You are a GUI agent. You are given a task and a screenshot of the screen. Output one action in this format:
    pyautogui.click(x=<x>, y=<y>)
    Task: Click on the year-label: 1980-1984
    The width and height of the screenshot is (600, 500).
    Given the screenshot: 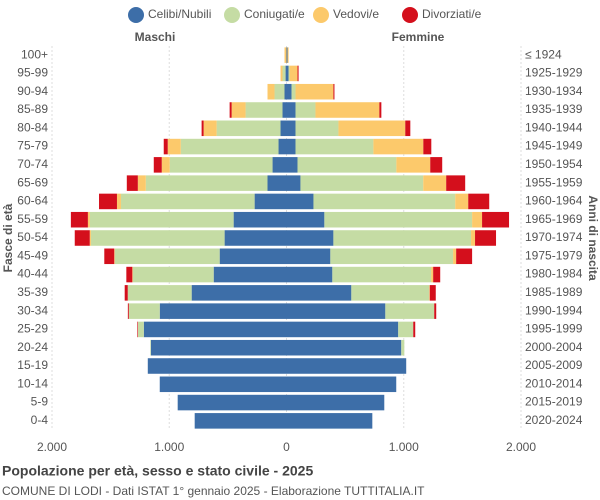 What is the action you would take?
    pyautogui.click(x=554, y=274)
    